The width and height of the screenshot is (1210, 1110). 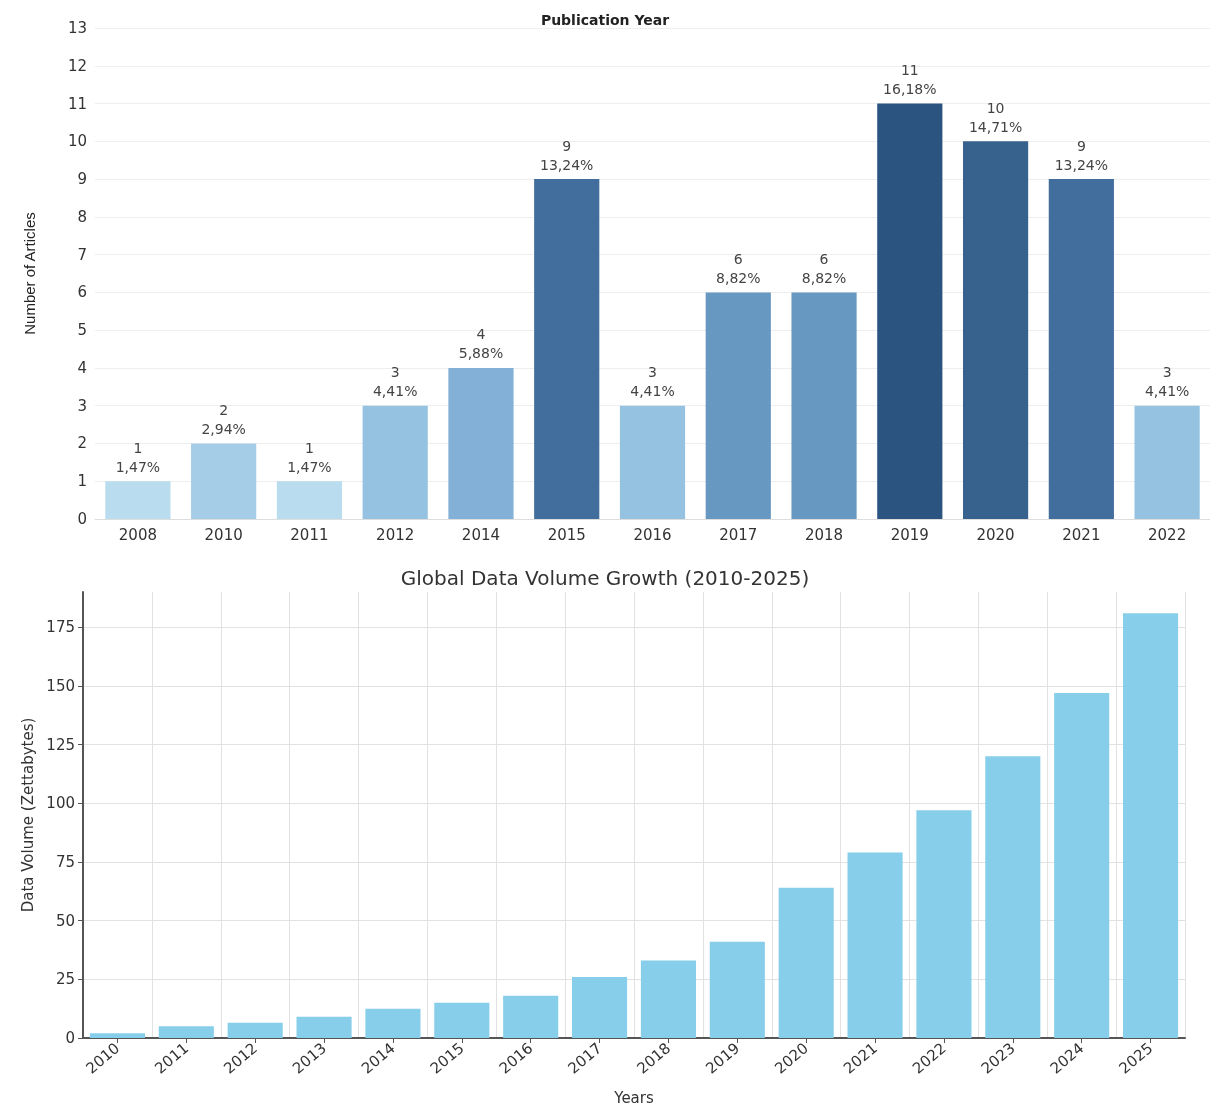 What do you see at coordinates (995, 117) in the screenshot?
I see `data-label: 10 14,71%` at bounding box center [995, 117].